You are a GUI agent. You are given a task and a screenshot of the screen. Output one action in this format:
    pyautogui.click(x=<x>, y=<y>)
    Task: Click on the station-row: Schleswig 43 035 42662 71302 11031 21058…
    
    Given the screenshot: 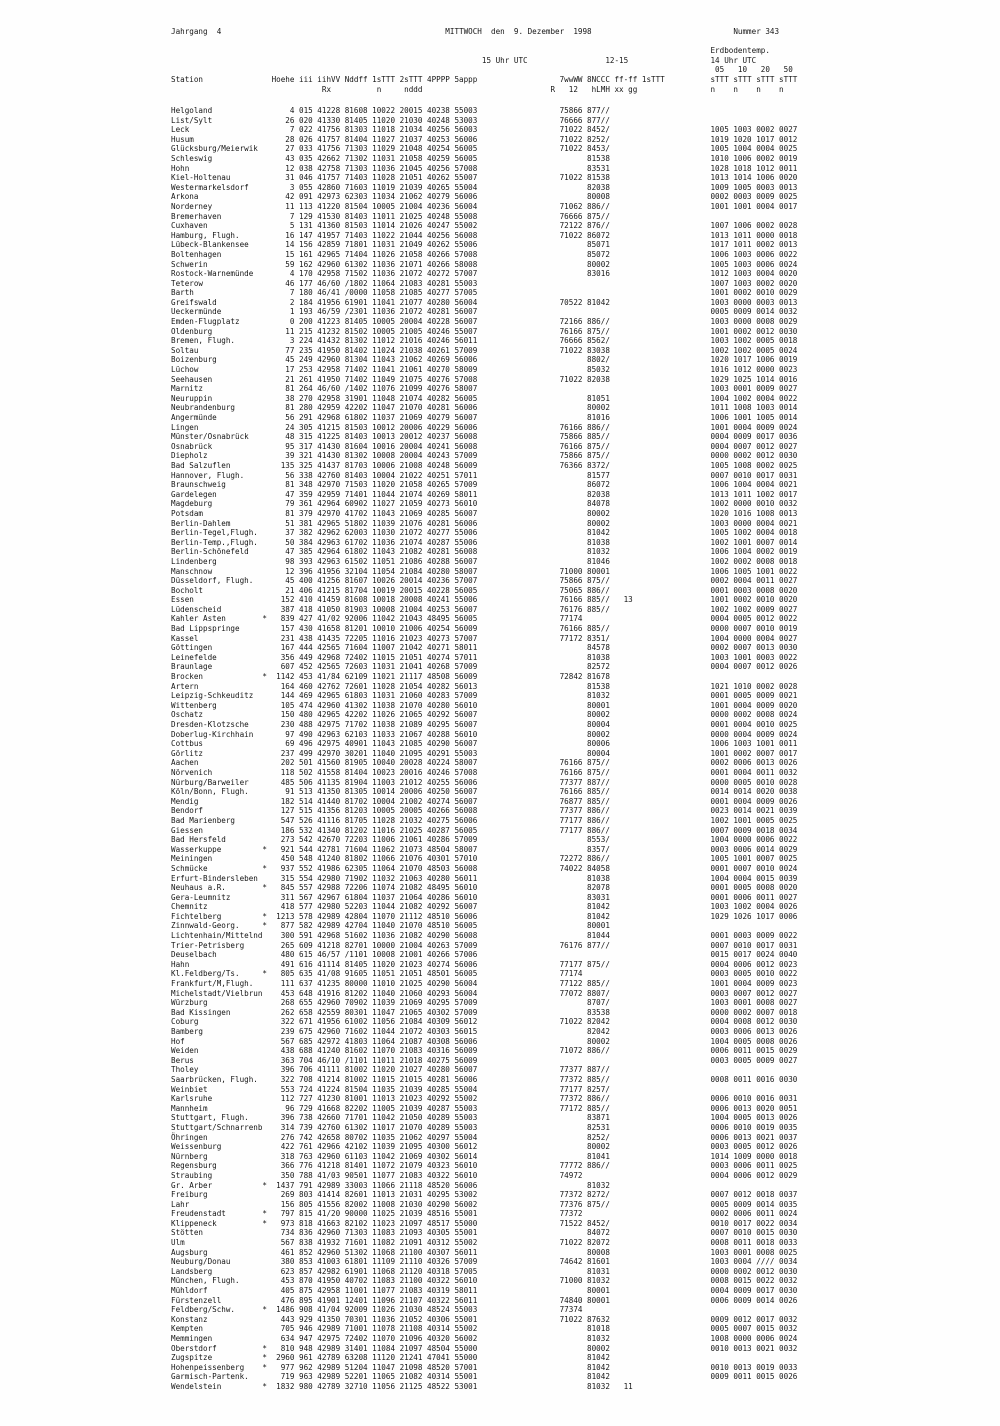 What is the action you would take?
    pyautogui.click(x=484, y=158)
    